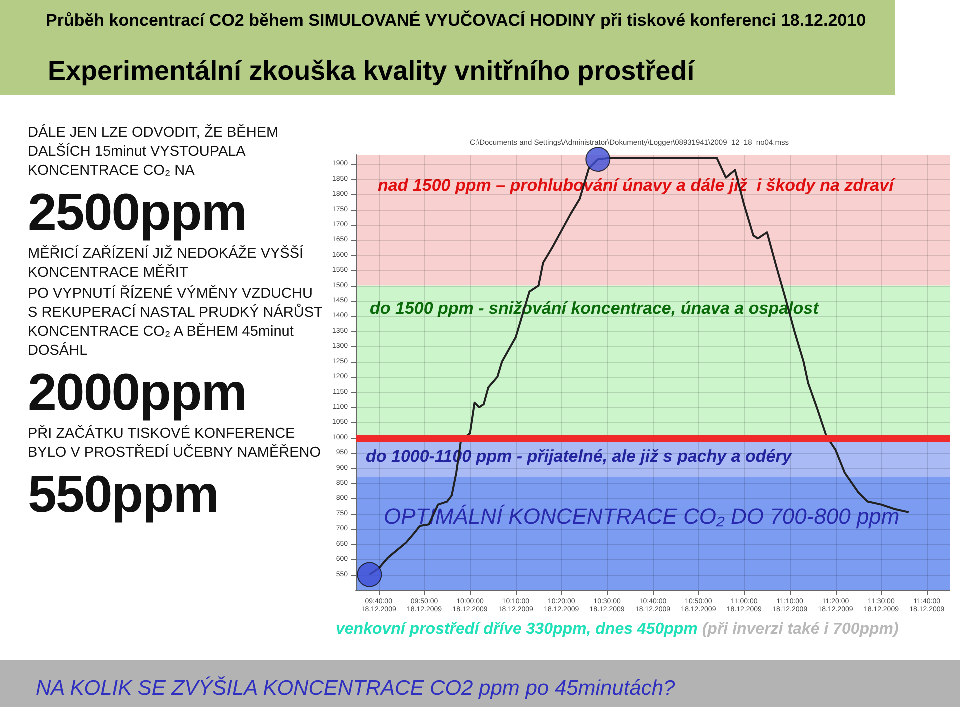  I want to click on text: (při inverzi také i 700ppm), so click(800, 629).